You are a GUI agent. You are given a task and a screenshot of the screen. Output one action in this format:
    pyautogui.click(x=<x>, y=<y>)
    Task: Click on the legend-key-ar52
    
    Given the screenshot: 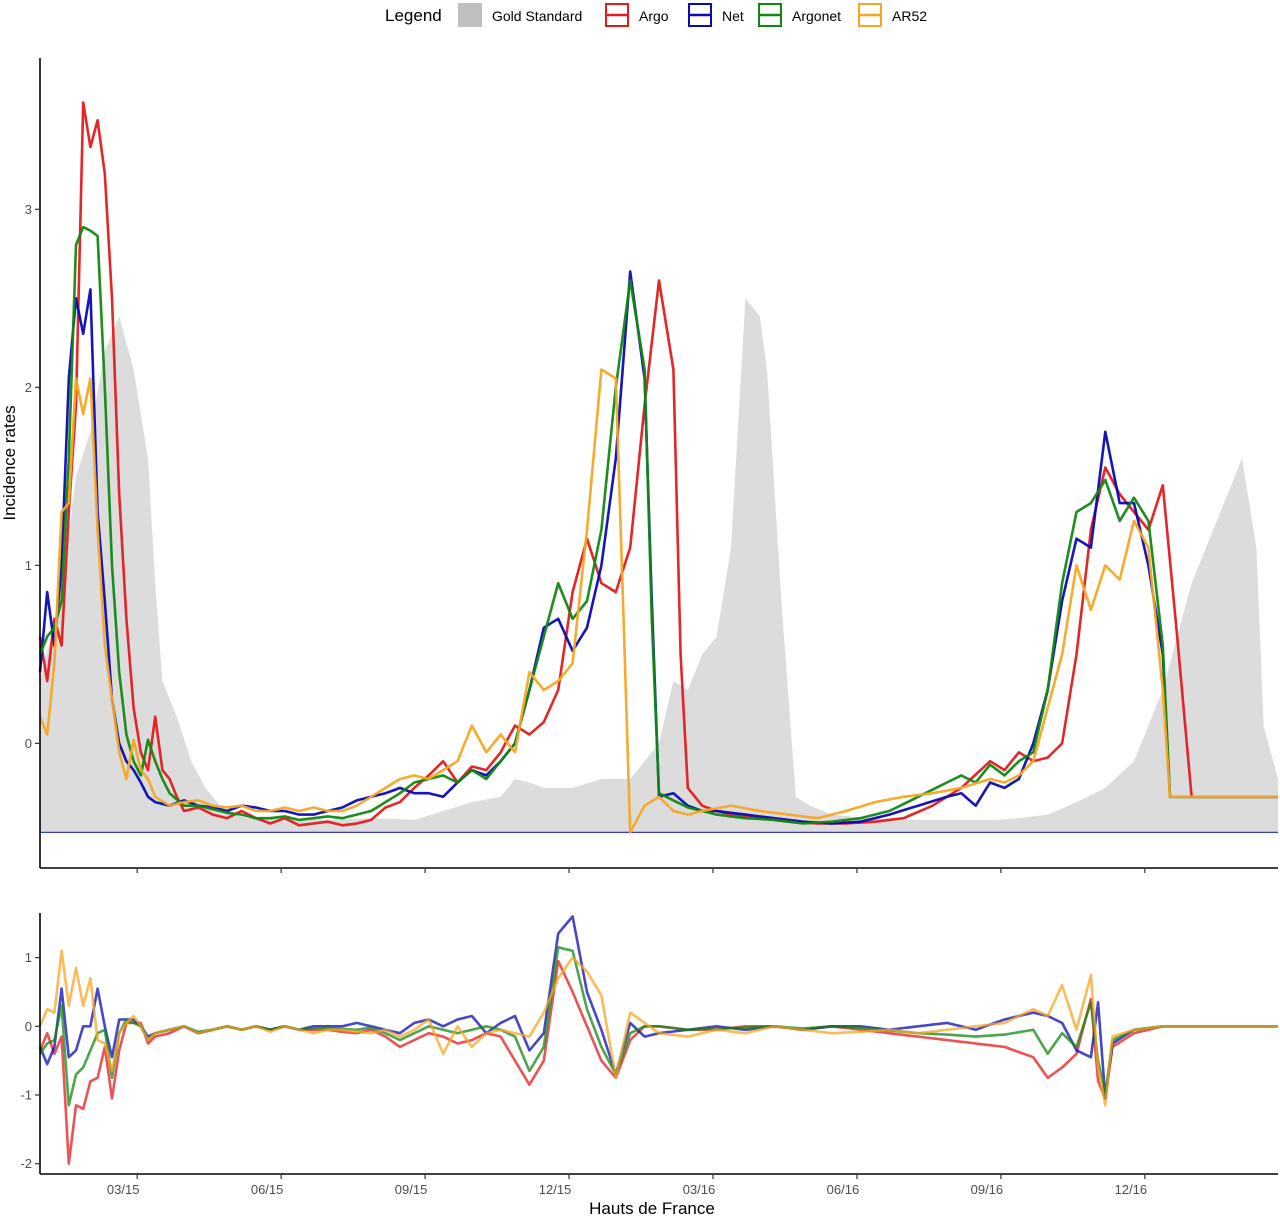 What is the action you would take?
    pyautogui.click(x=870, y=15)
    